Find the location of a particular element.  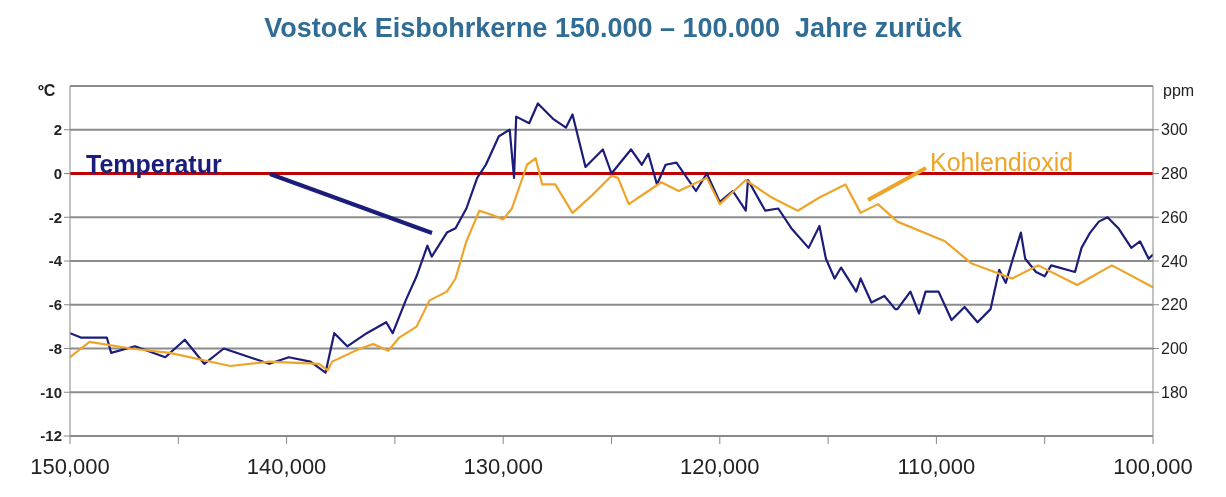

y2-tick-label: 260 is located at coordinates (1174, 217).